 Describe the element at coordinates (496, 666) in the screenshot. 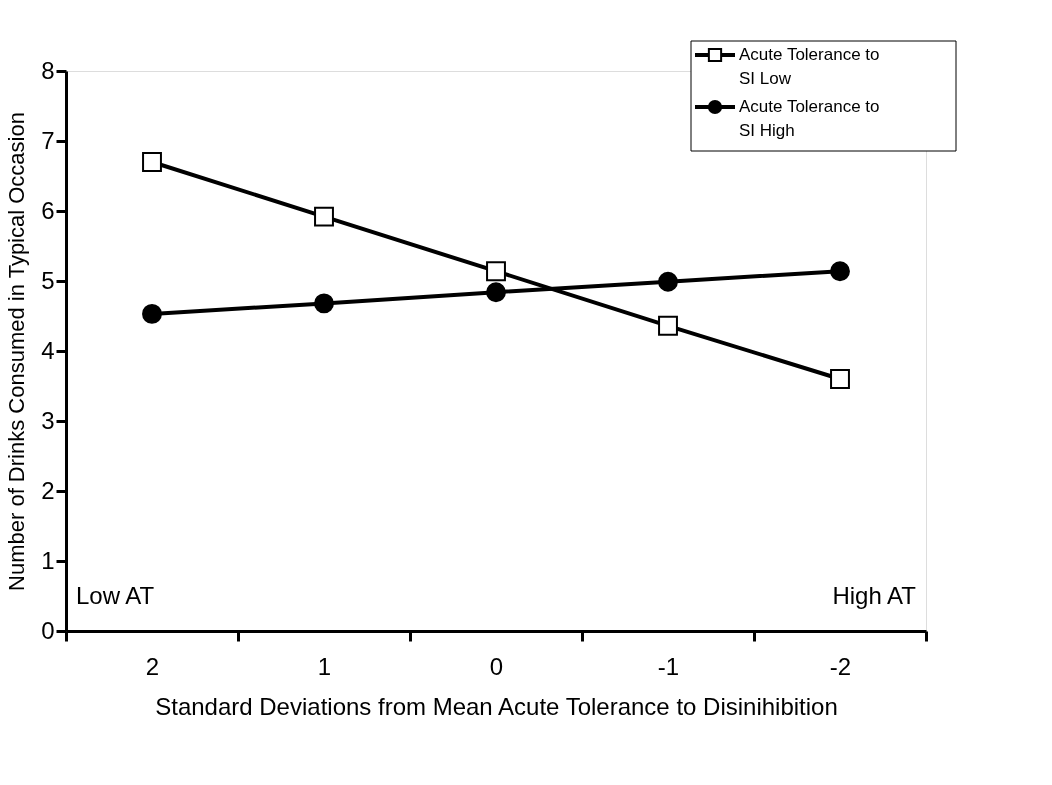

I see `x-tick-label: 0` at that location.